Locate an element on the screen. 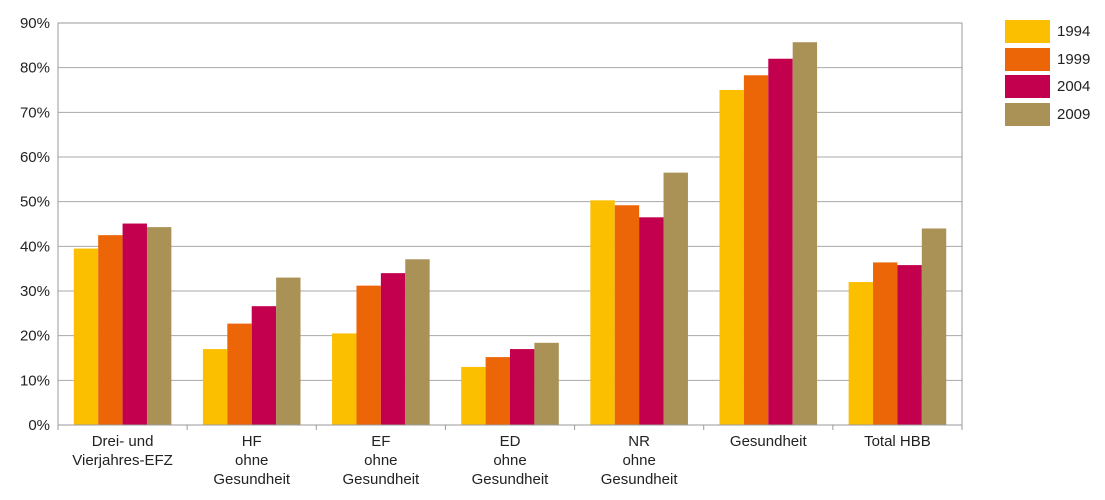 The image size is (1105, 500). legend-item-1994: 1994 is located at coordinates (1047, 32).